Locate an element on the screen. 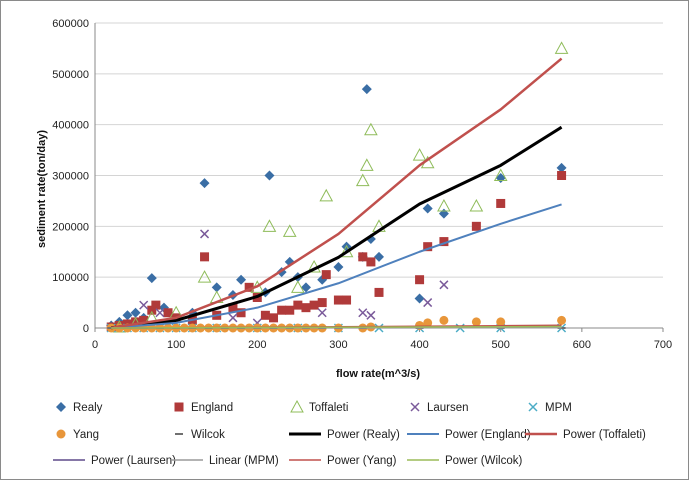 The width and height of the screenshot is (689, 484). legend-label: Power (England) is located at coordinates (488, 435).